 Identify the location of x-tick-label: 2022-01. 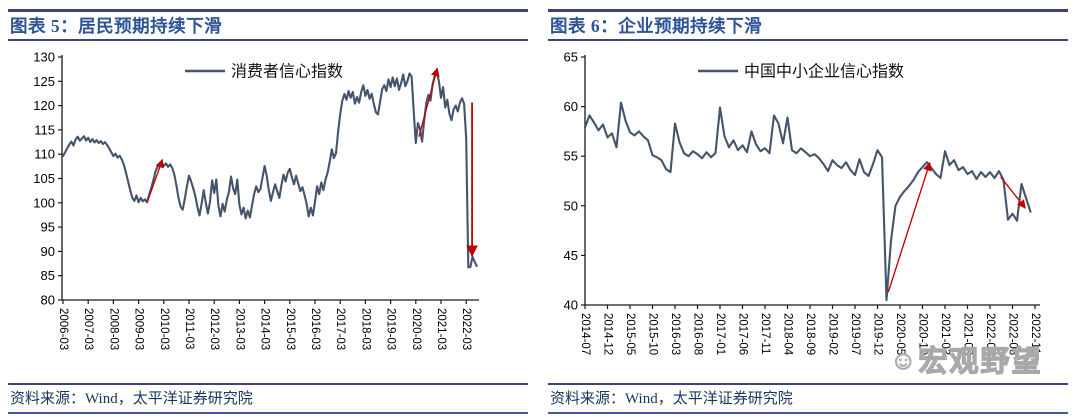
(990, 334).